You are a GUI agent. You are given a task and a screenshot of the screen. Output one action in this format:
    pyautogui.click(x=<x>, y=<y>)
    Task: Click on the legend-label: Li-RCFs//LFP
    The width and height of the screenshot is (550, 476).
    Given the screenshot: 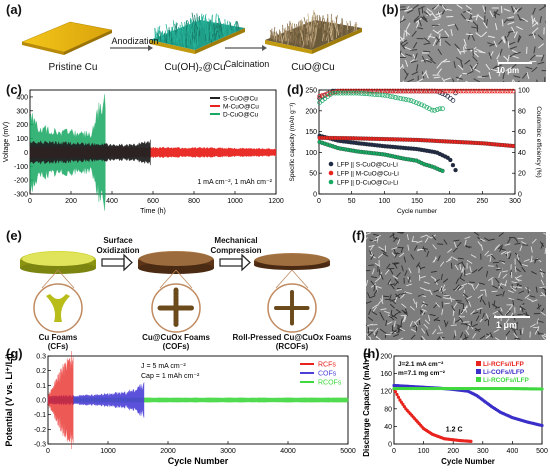 What is the action you would take?
    pyautogui.click(x=503, y=364)
    